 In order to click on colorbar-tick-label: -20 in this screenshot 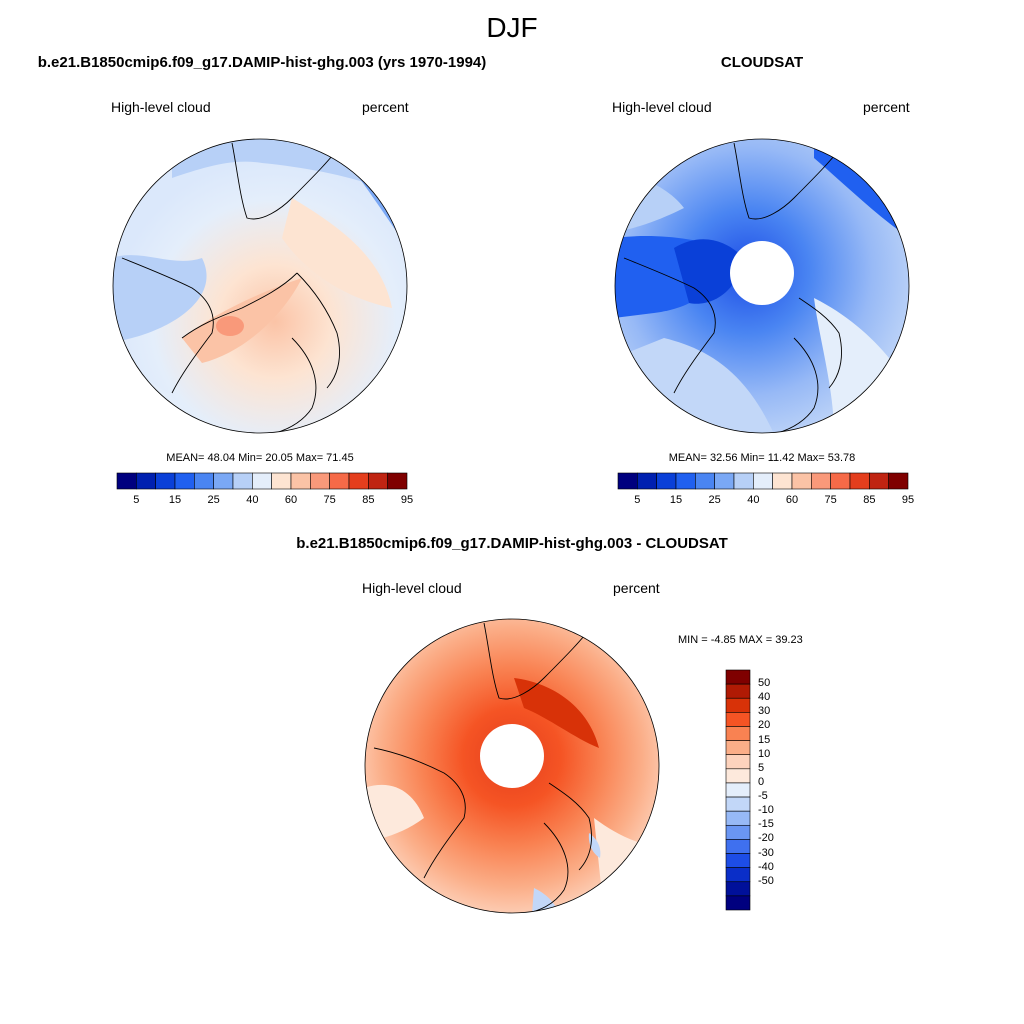, I will do `click(766, 838)`.